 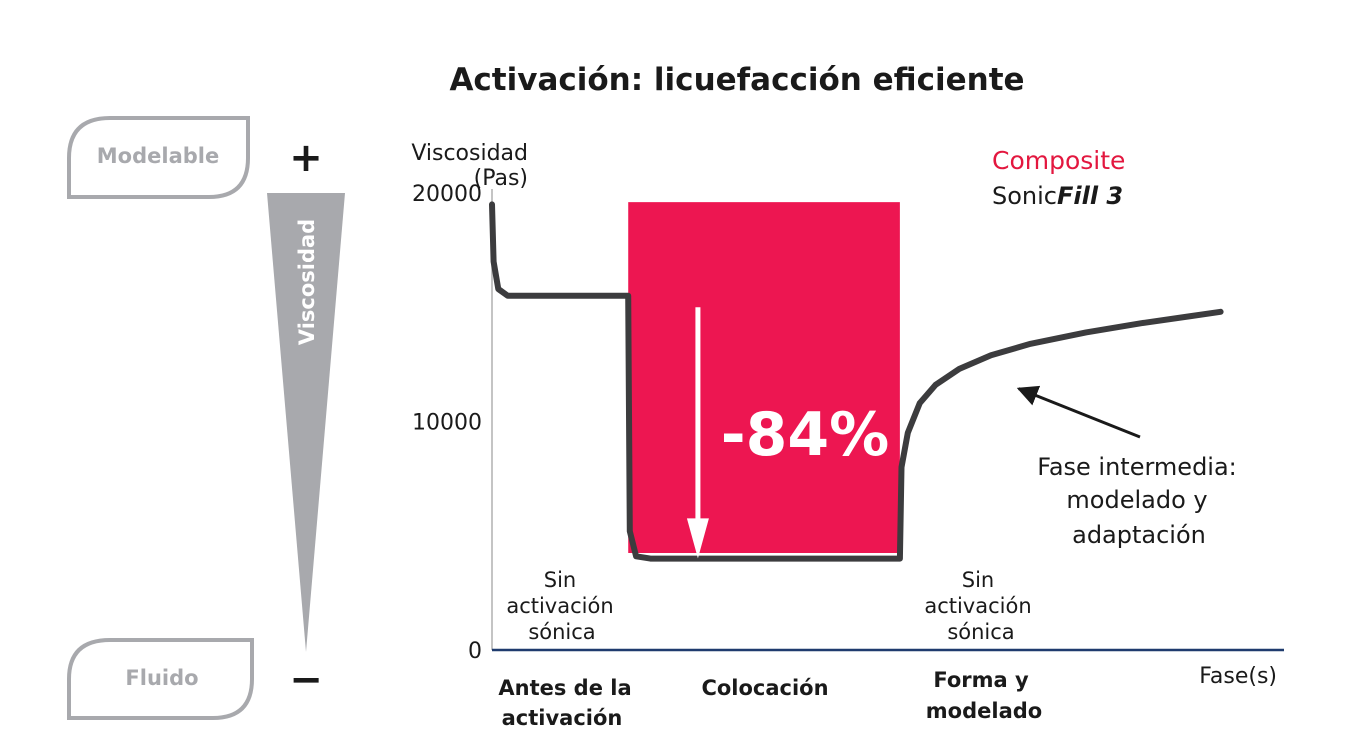 I want to click on phase-label-line: Forma y, so click(x=981, y=680).